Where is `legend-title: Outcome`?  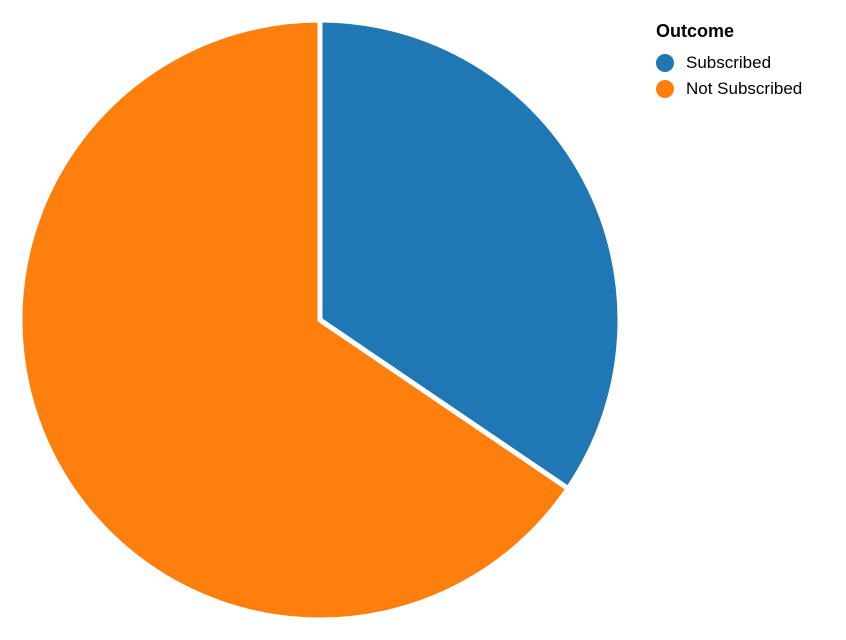
legend-title: Outcome is located at coordinates (695, 31).